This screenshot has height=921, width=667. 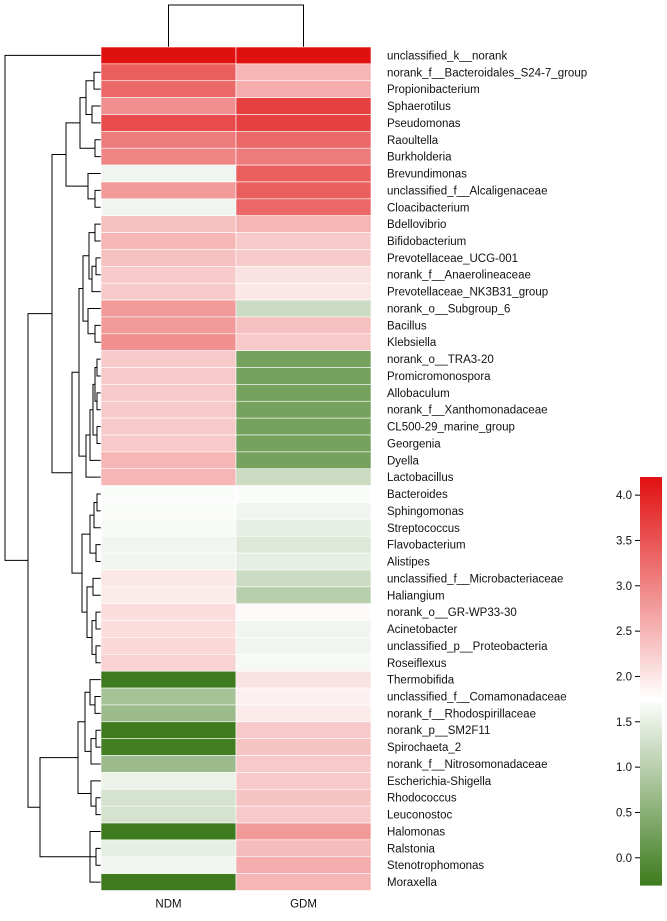 What do you see at coordinates (425, 512) in the screenshot?
I see `row-label: Sphingomonas` at bounding box center [425, 512].